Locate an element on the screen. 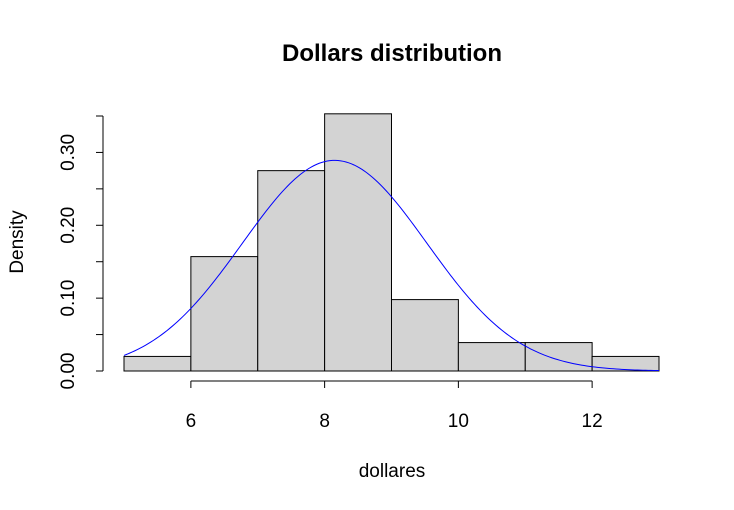 This screenshot has width=734, height=510. x-axis: 6 8 10 12 is located at coordinates (394, 406).